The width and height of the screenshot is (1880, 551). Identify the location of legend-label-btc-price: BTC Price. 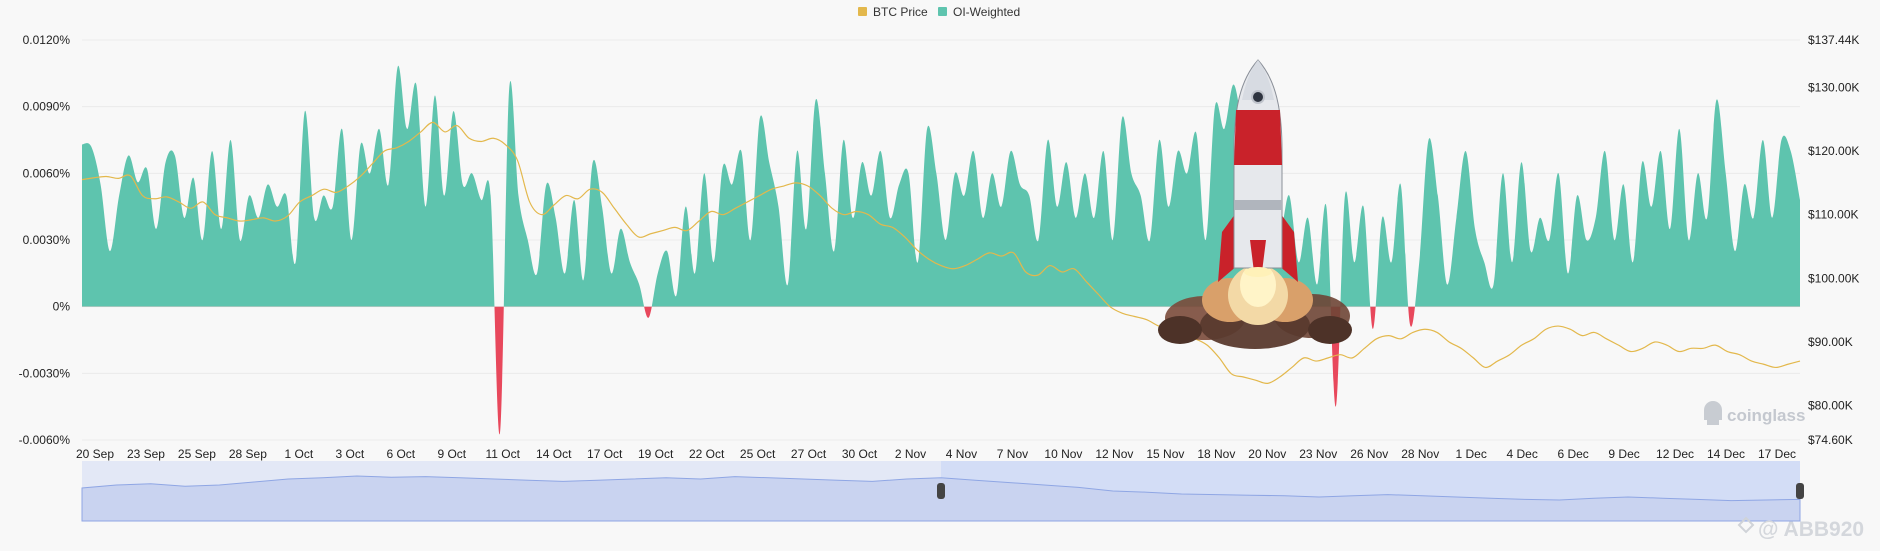
(900, 12).